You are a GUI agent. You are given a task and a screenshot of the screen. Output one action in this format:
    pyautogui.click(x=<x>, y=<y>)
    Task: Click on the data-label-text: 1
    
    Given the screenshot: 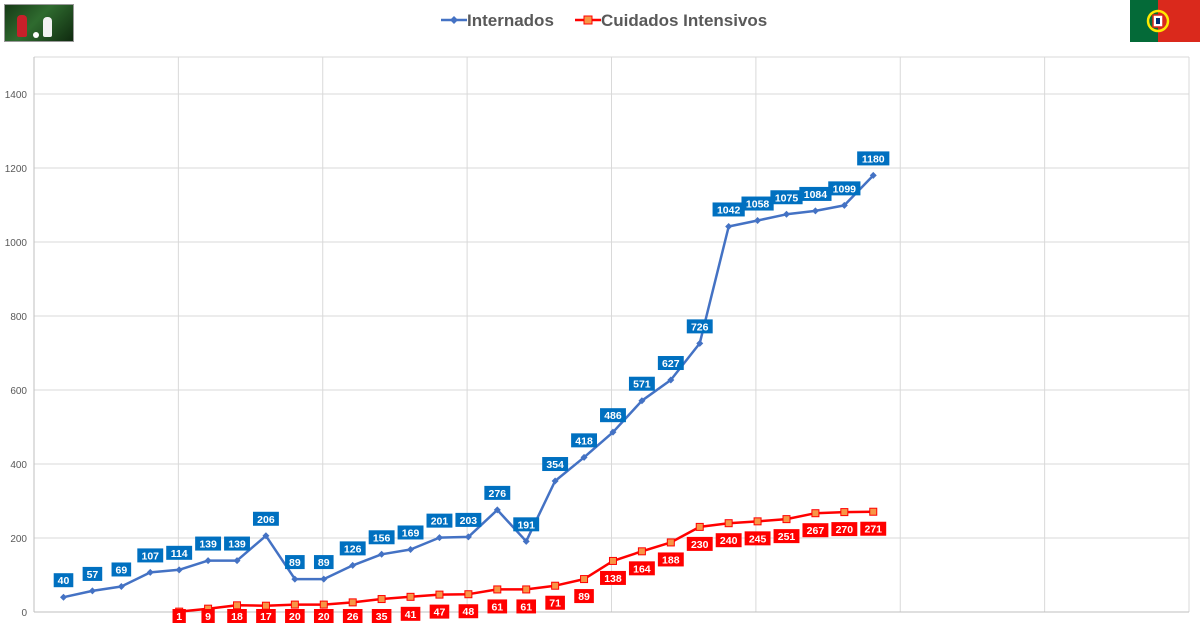 What is the action you would take?
    pyautogui.click(x=179, y=617)
    